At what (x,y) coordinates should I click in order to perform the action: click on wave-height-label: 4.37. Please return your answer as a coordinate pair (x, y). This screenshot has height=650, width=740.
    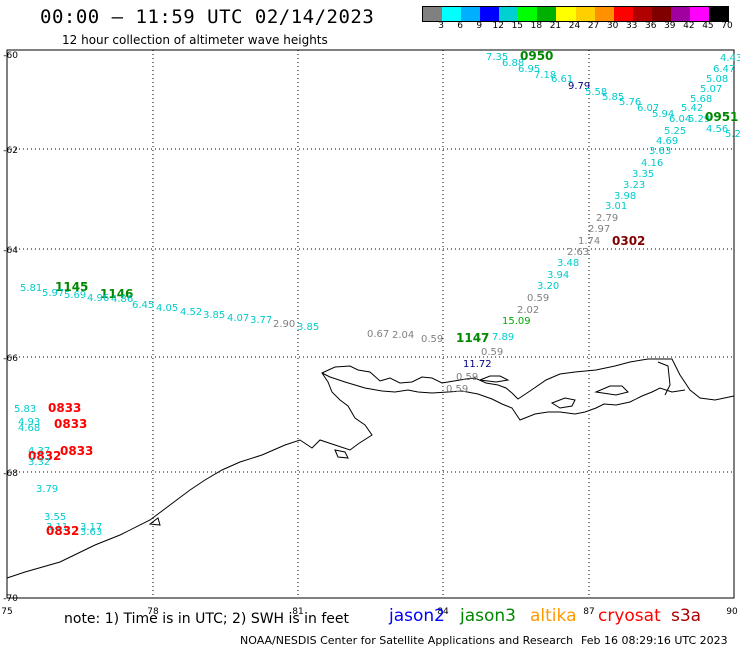
    Looking at the image, I should click on (39, 451).